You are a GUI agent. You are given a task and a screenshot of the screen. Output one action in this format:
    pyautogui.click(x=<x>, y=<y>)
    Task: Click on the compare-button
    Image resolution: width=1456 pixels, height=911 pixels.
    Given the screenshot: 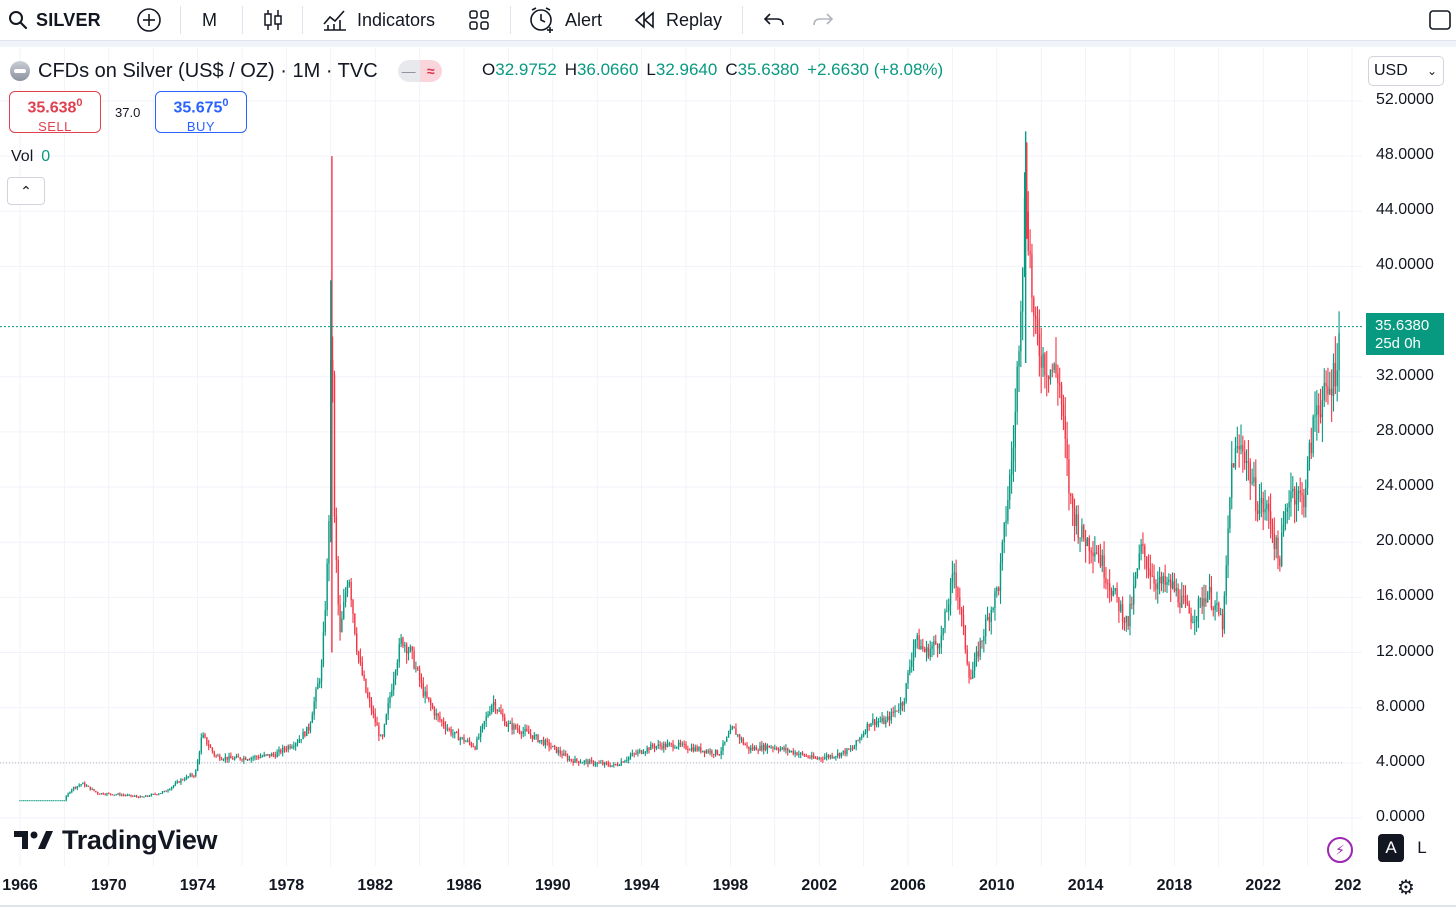 What is the action you would take?
    pyautogui.click(x=149, y=20)
    